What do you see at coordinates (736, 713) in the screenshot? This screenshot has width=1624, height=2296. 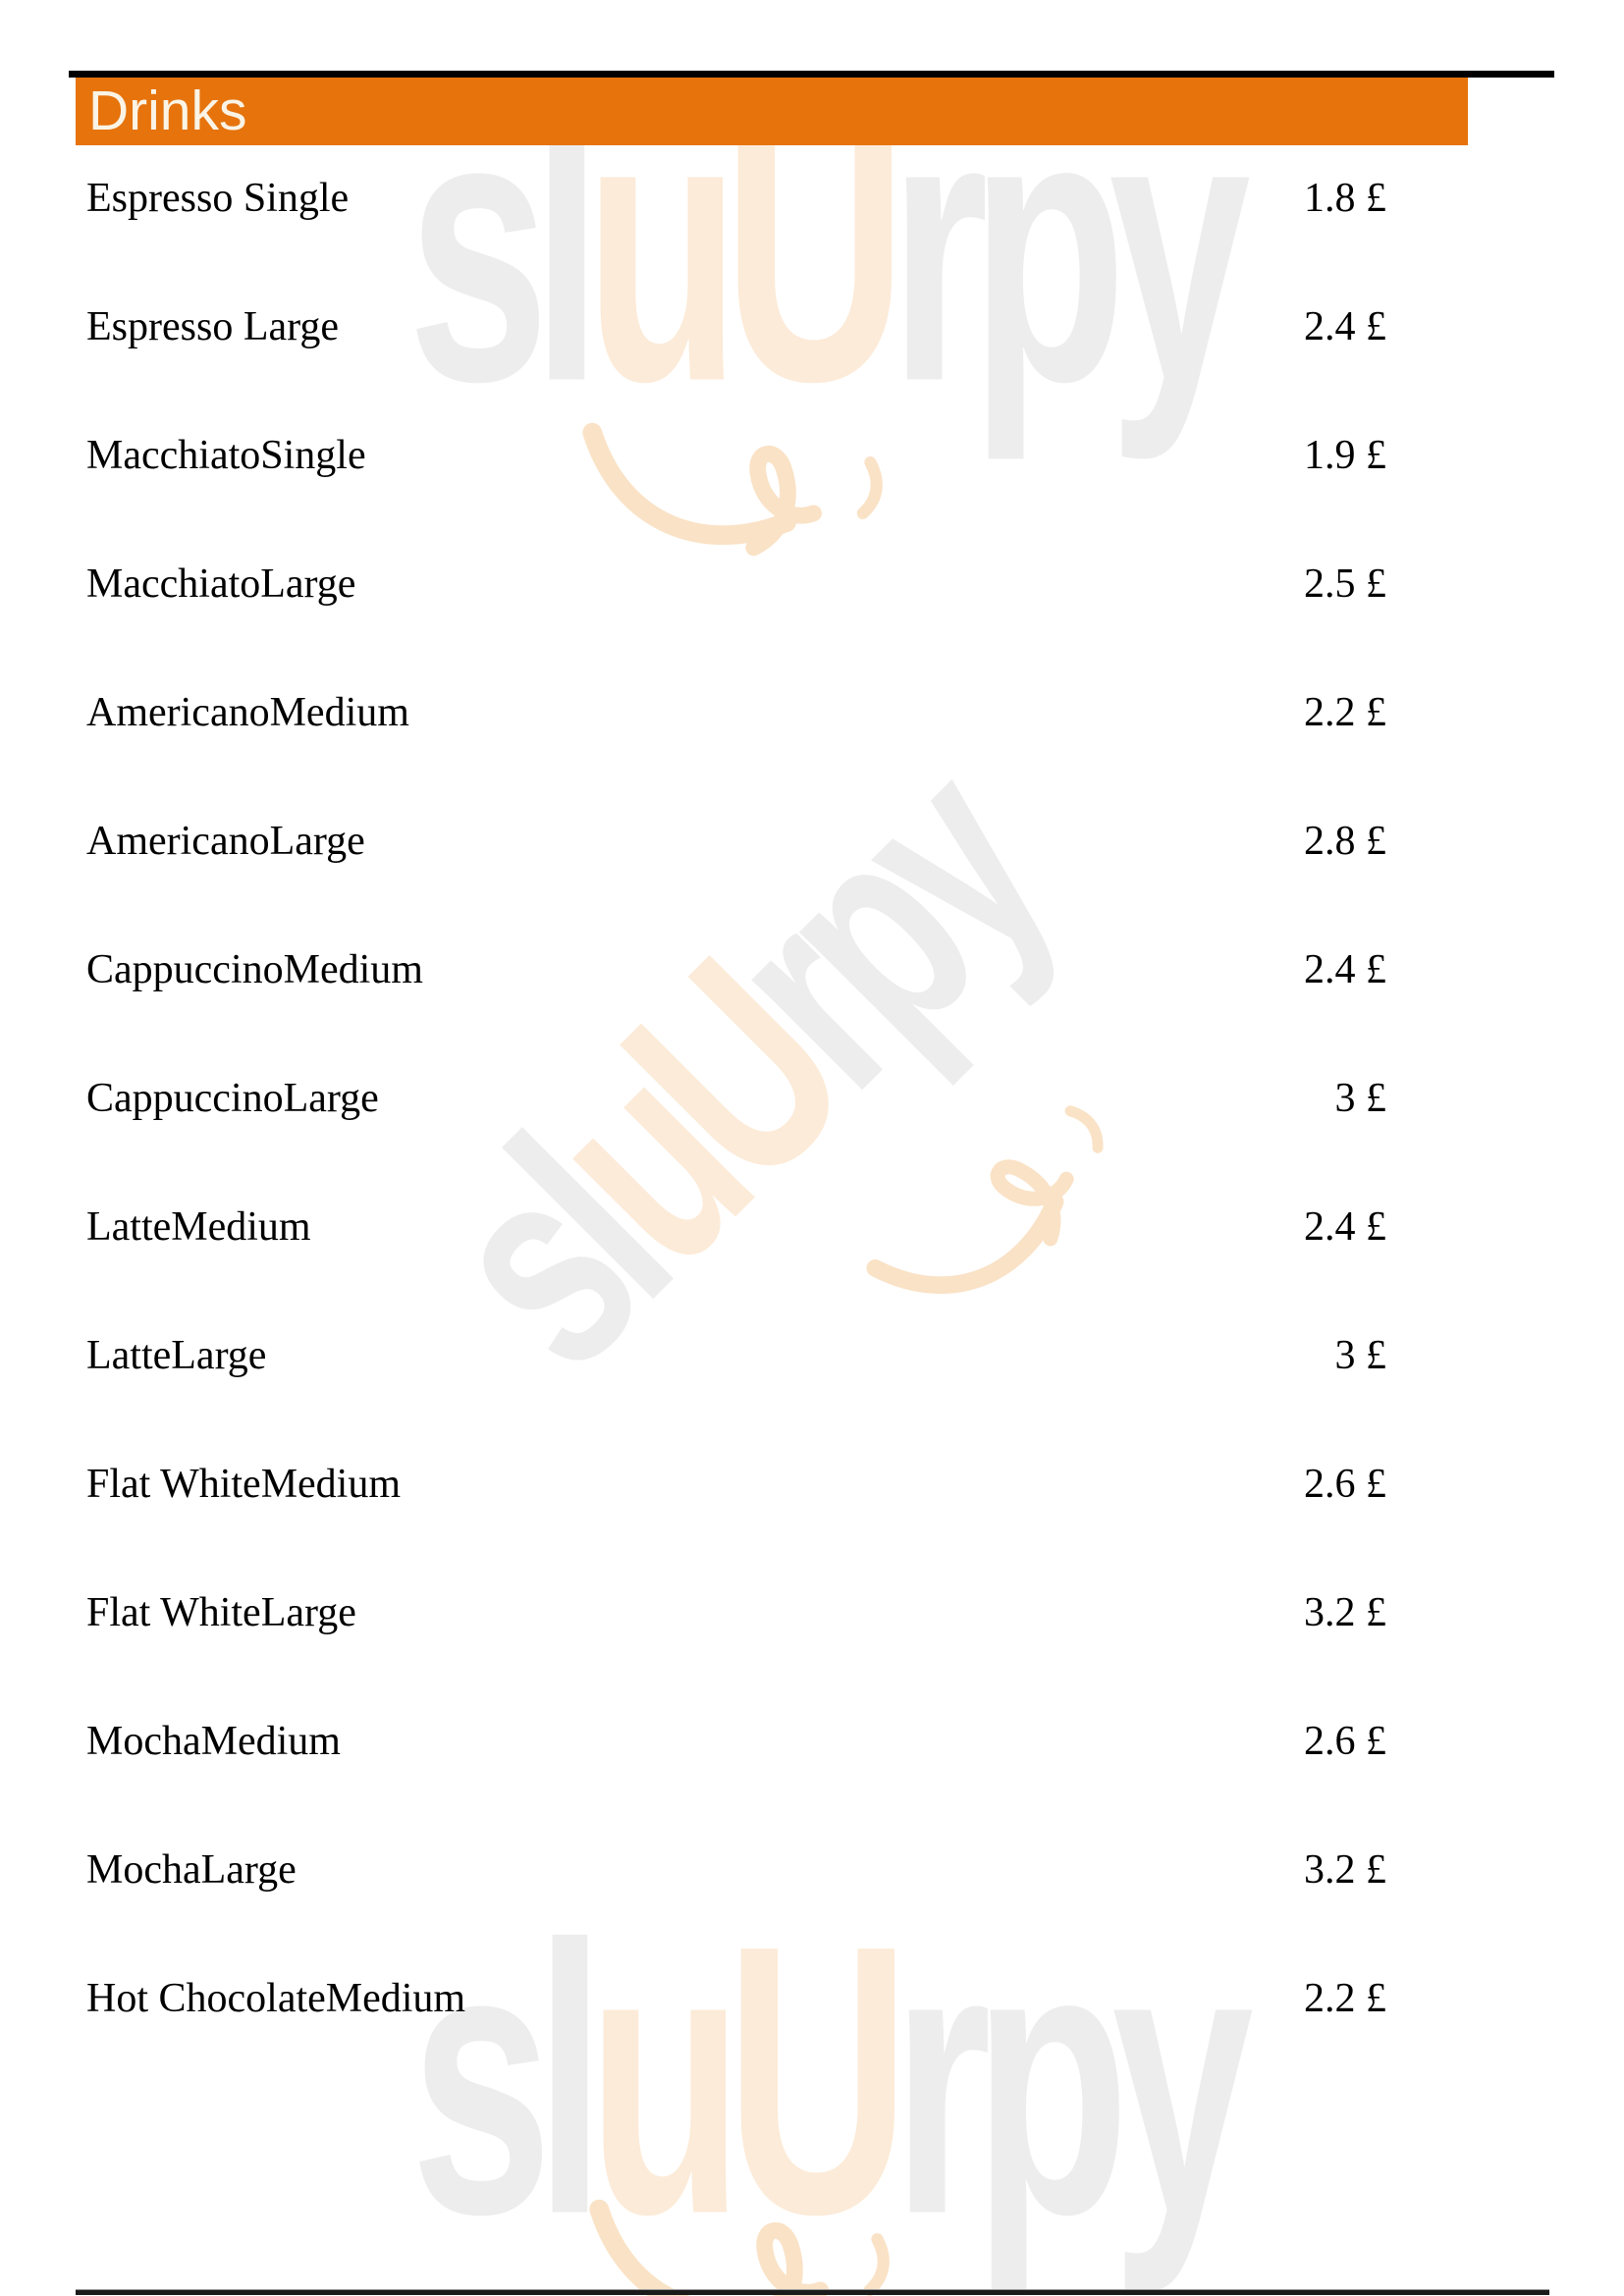 I see `menu-item-row: AmericanoMedium 2.2 £` at bounding box center [736, 713].